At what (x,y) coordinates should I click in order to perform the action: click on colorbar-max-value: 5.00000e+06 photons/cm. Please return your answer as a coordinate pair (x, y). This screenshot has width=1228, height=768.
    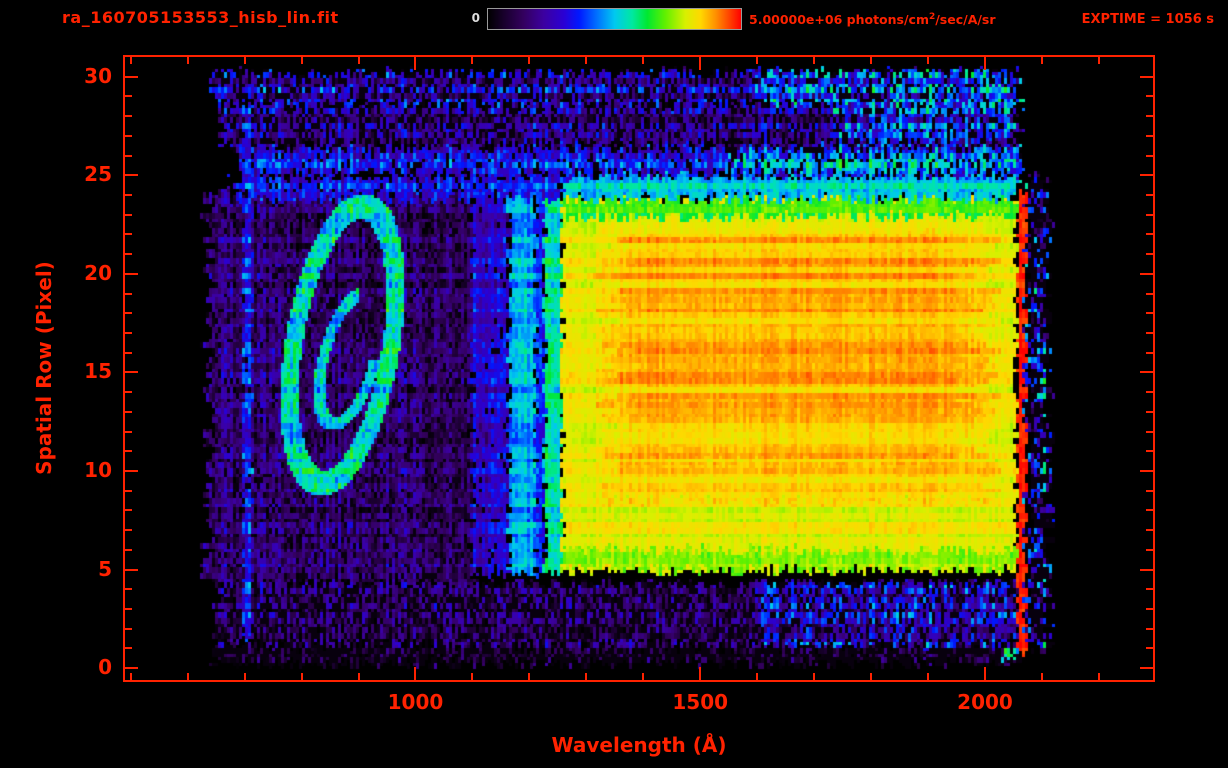
    Looking at the image, I should click on (839, 20).